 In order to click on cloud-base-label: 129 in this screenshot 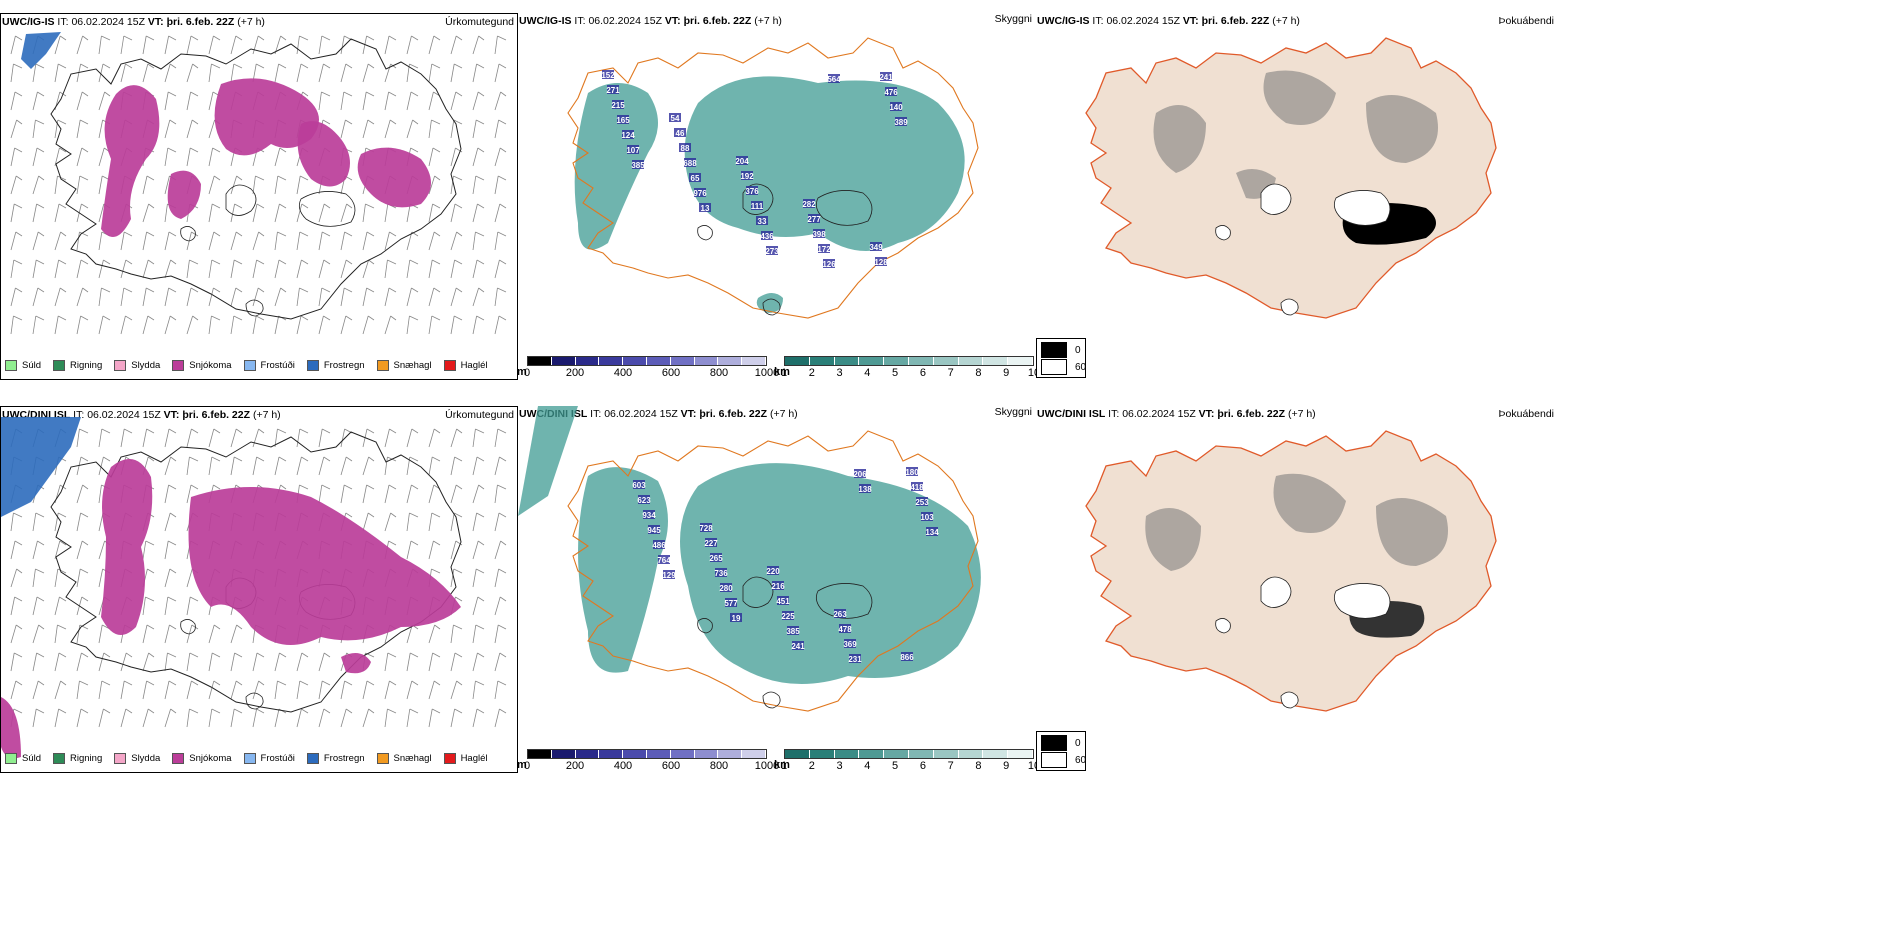, I will do `click(669, 575)`.